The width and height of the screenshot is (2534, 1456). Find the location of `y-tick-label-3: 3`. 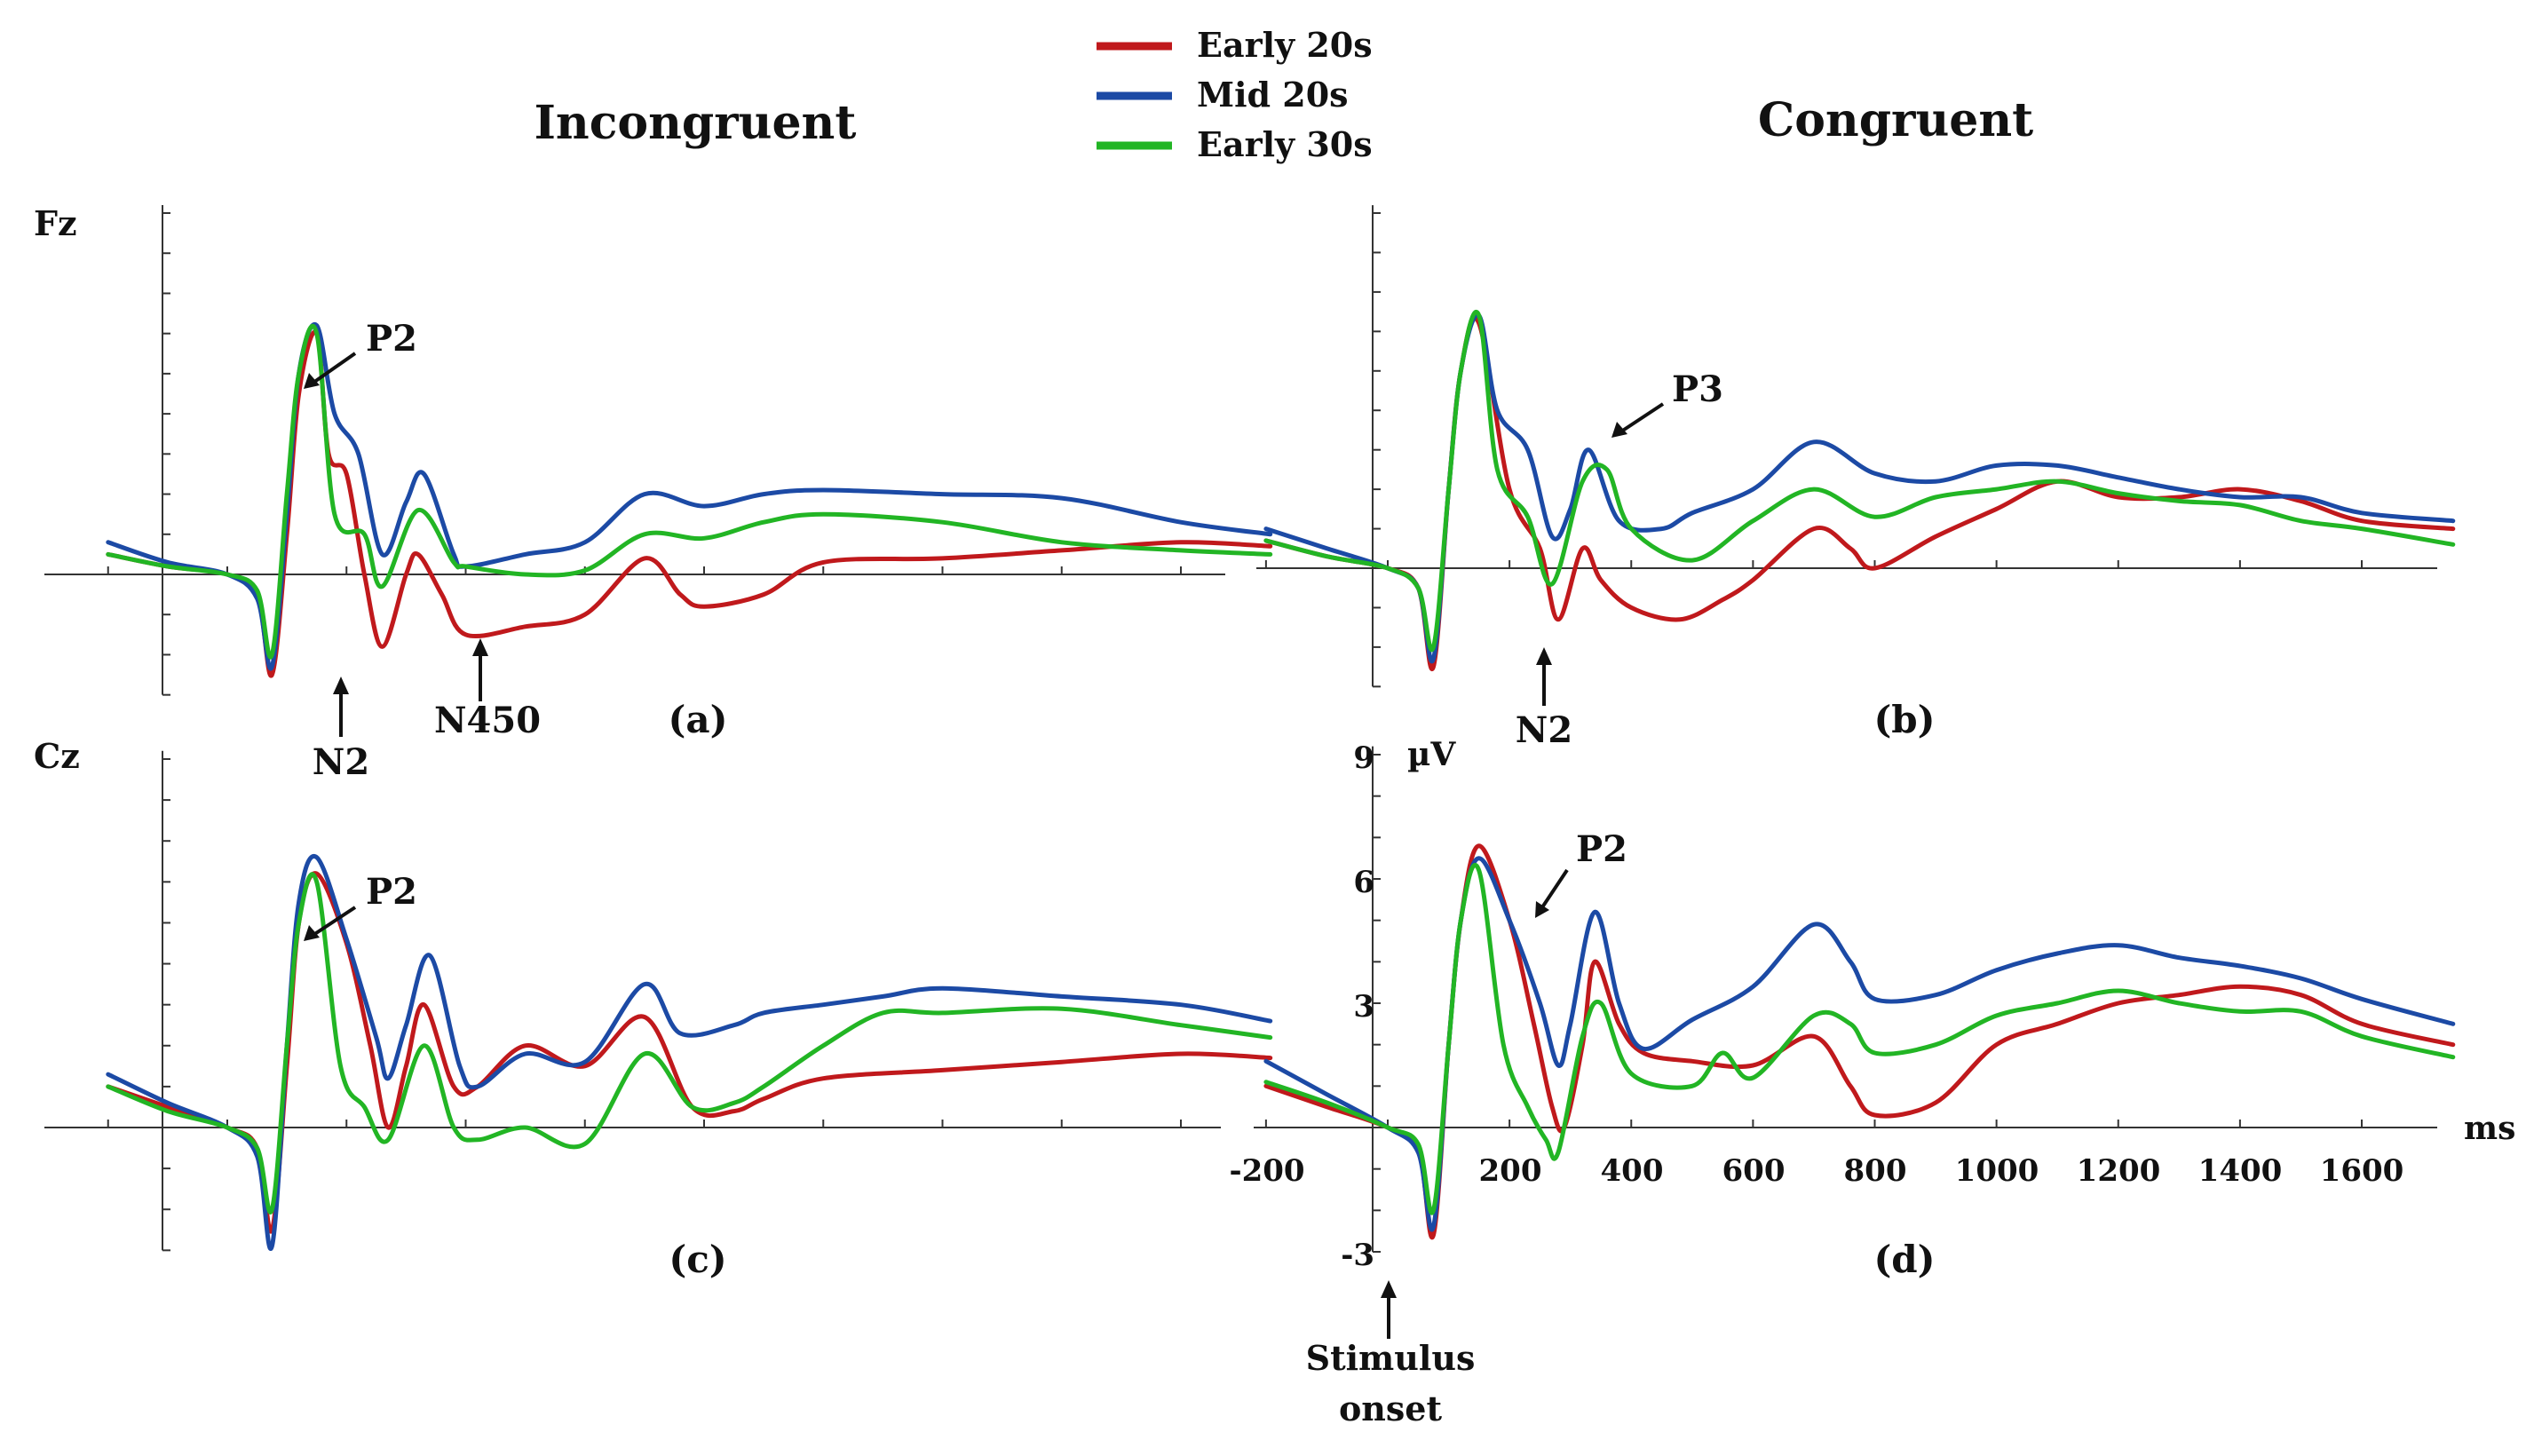

y-tick-label-3: 3 is located at coordinates (1363, 1007).